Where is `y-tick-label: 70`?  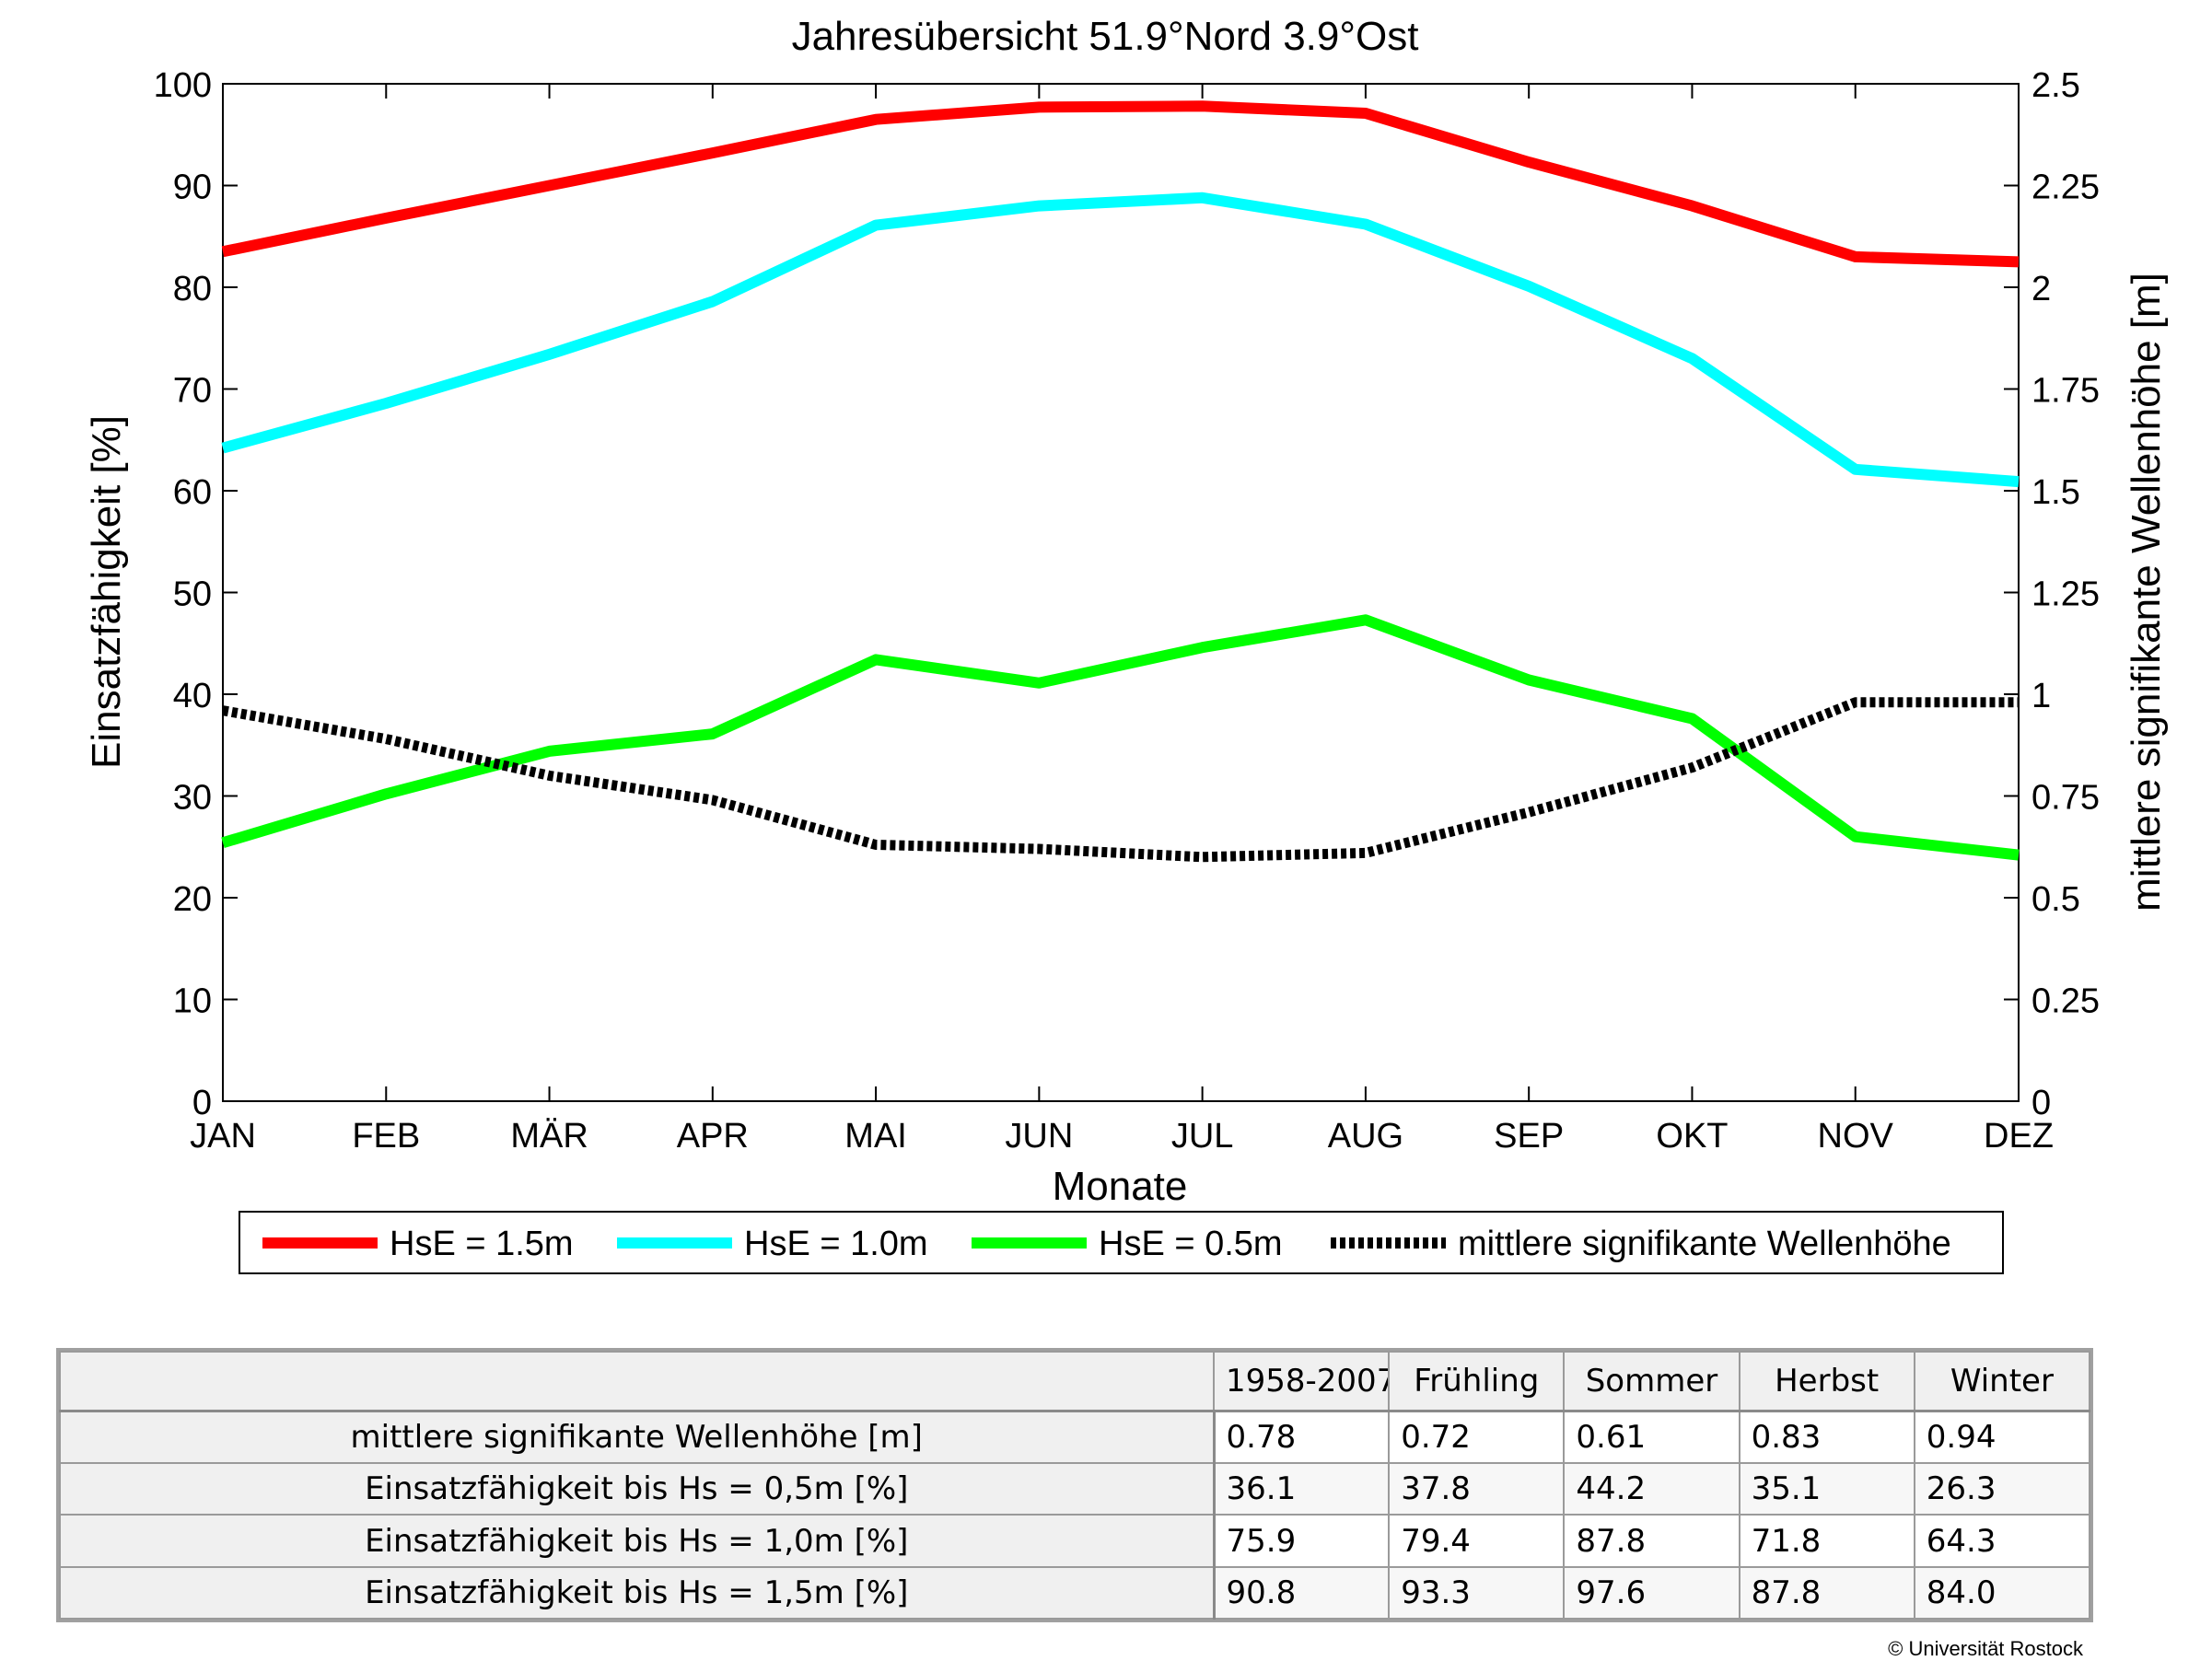 y-tick-label: 70 is located at coordinates (193, 392).